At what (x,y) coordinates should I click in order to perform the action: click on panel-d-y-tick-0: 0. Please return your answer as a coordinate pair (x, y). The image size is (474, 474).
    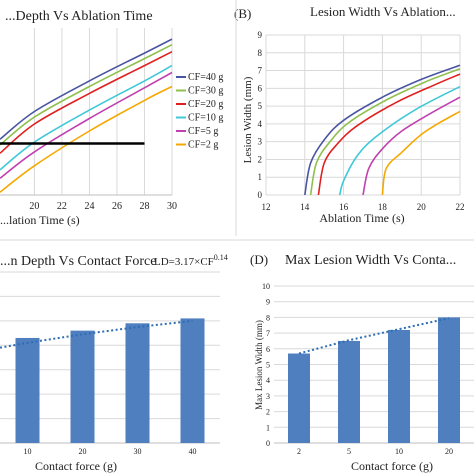
    Looking at the image, I should click on (268, 443).